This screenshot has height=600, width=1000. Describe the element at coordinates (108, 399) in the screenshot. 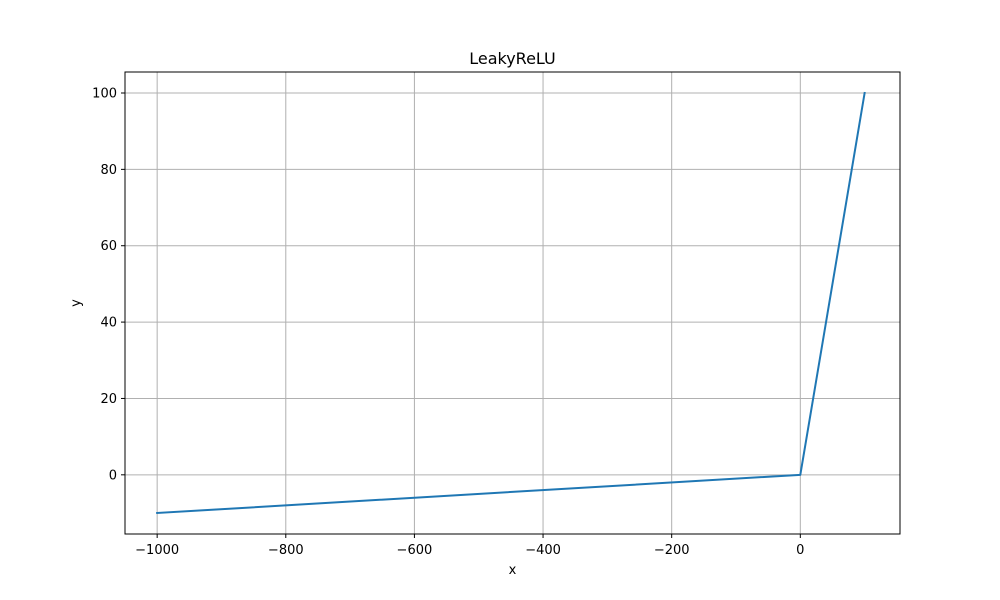

I see `y-tick-label: 20` at that location.